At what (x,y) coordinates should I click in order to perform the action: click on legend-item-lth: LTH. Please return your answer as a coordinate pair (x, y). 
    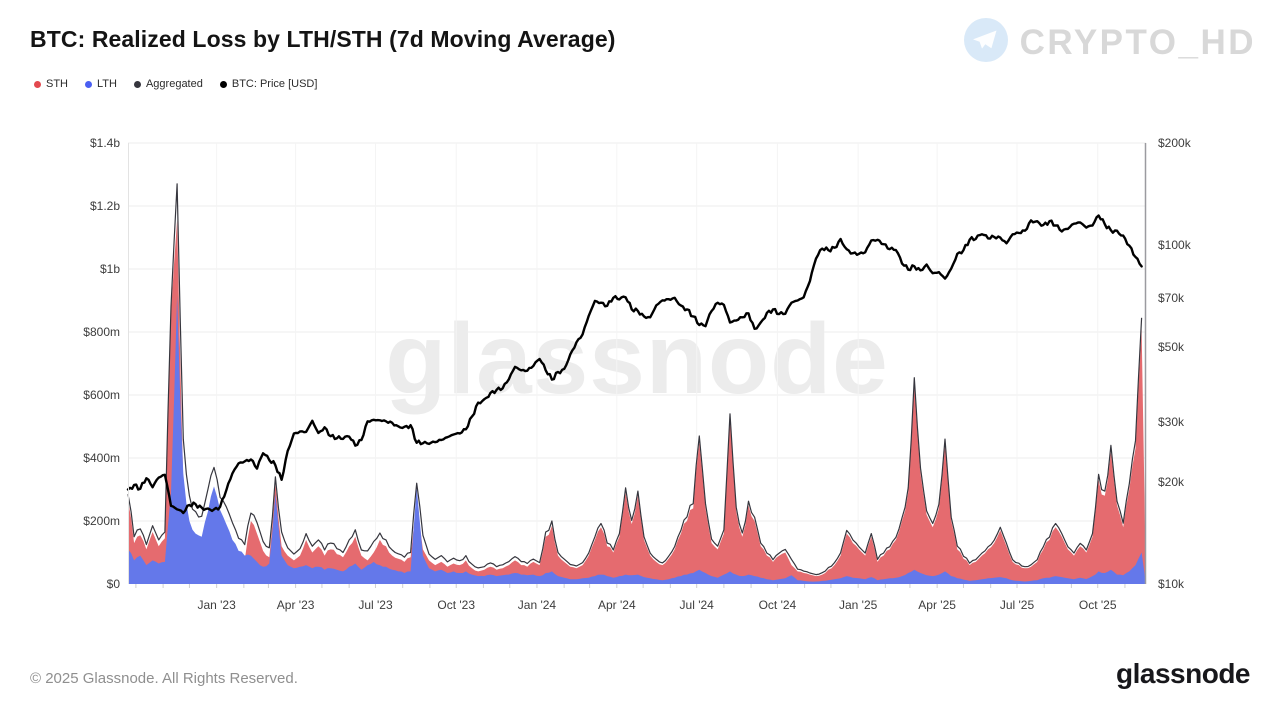
    Looking at the image, I should click on (101, 84).